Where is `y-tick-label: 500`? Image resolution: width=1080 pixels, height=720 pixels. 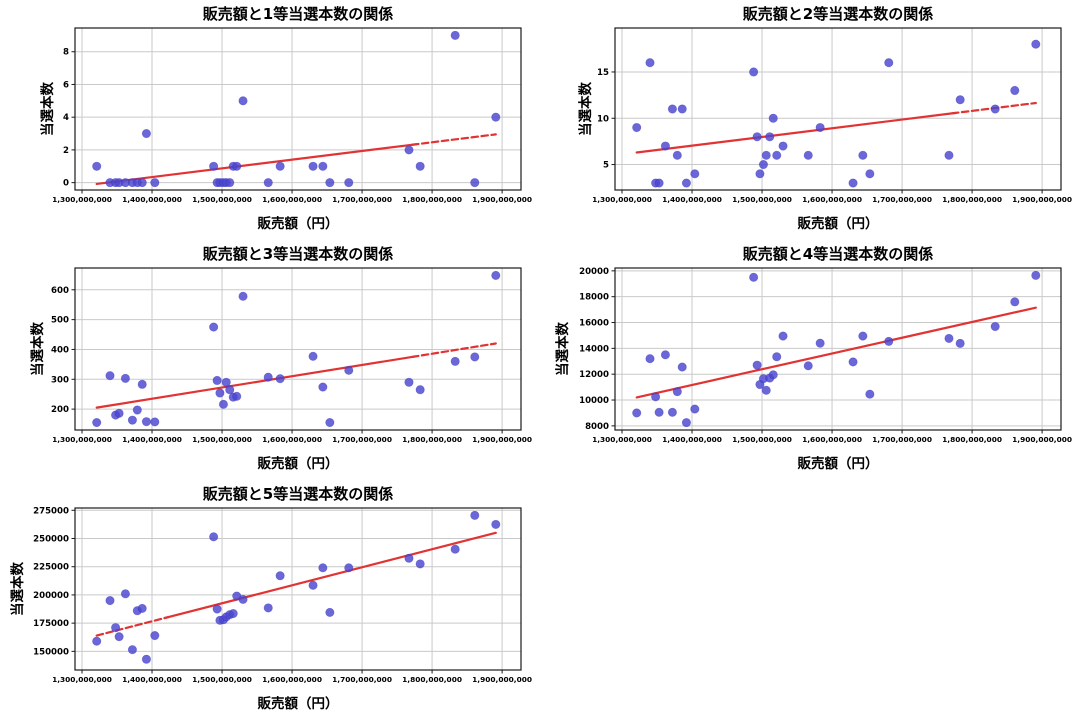 y-tick-label: 500 is located at coordinates (60, 321).